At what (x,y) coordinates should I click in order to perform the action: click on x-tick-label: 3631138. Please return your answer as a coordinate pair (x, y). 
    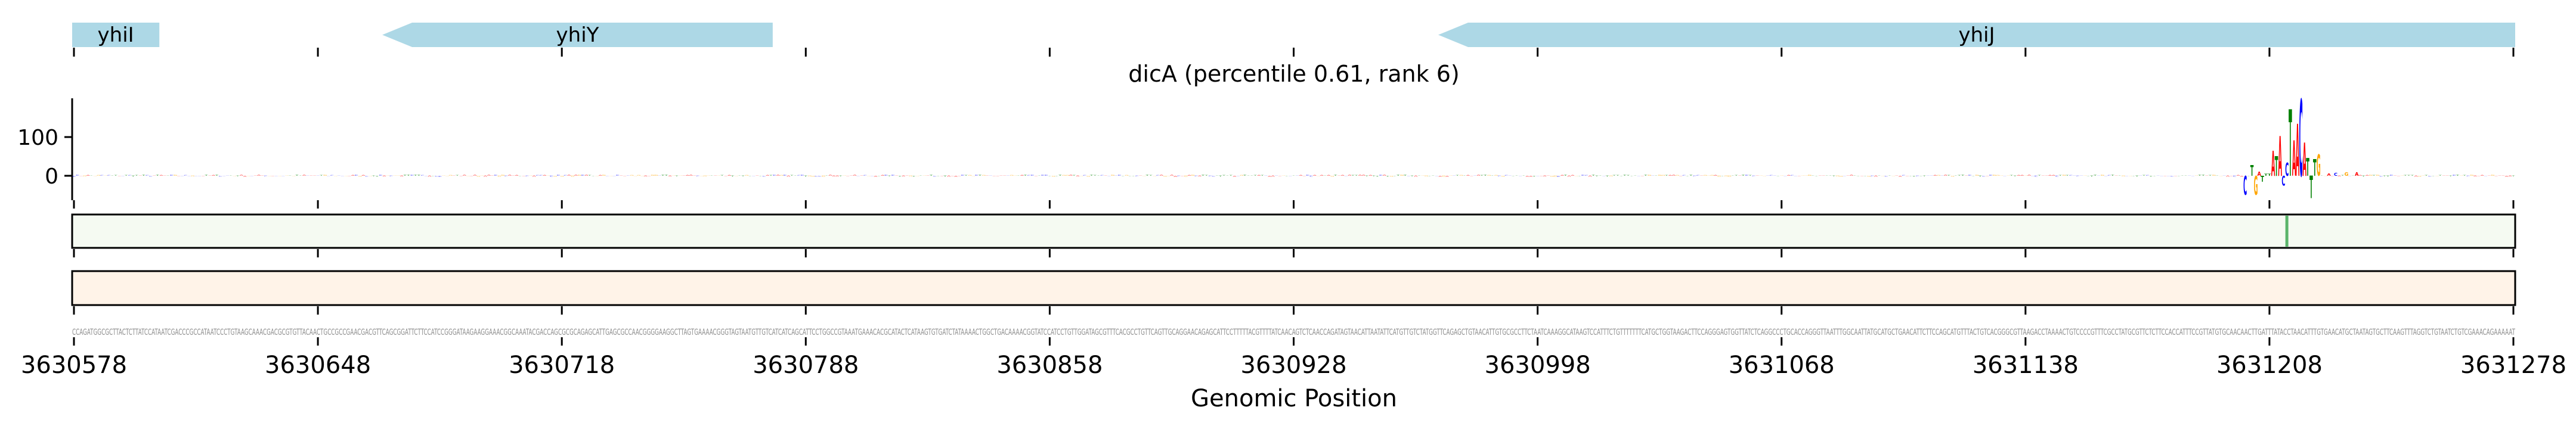
    Looking at the image, I should click on (2026, 365).